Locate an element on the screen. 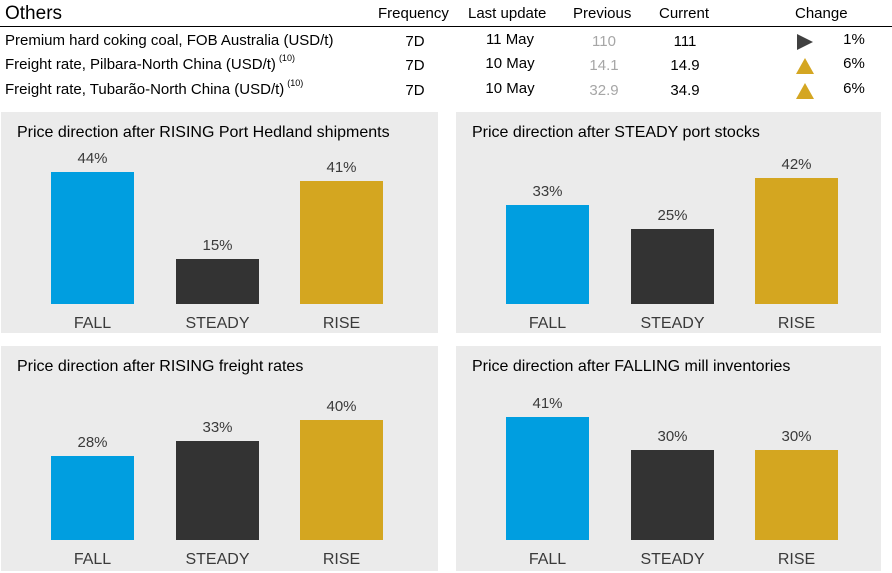 The image size is (892, 573). column-header-last-update: Last update is located at coordinates (507, 13).